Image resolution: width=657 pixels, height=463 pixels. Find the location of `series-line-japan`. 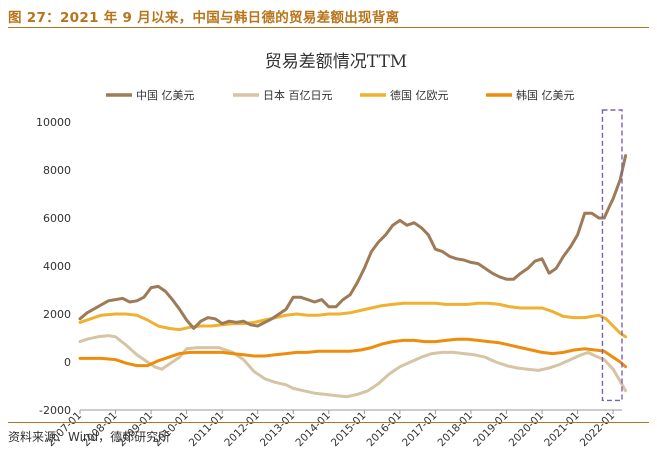

series-line-japan is located at coordinates (353, 366).